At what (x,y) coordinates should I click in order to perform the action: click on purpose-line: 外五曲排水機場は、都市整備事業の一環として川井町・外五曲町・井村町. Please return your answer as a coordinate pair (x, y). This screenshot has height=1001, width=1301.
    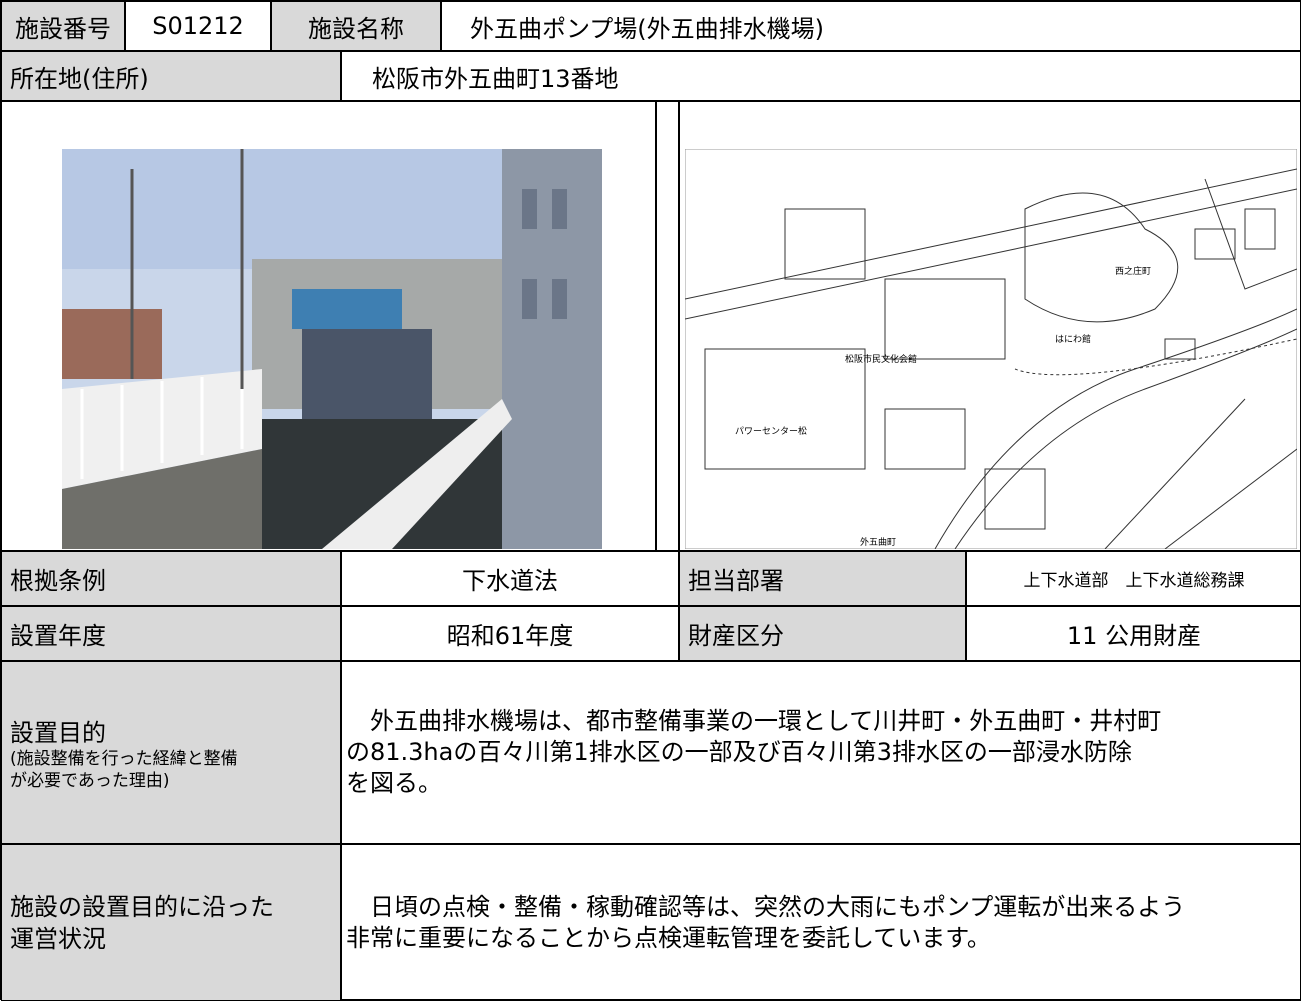
    Looking at the image, I should click on (754, 721).